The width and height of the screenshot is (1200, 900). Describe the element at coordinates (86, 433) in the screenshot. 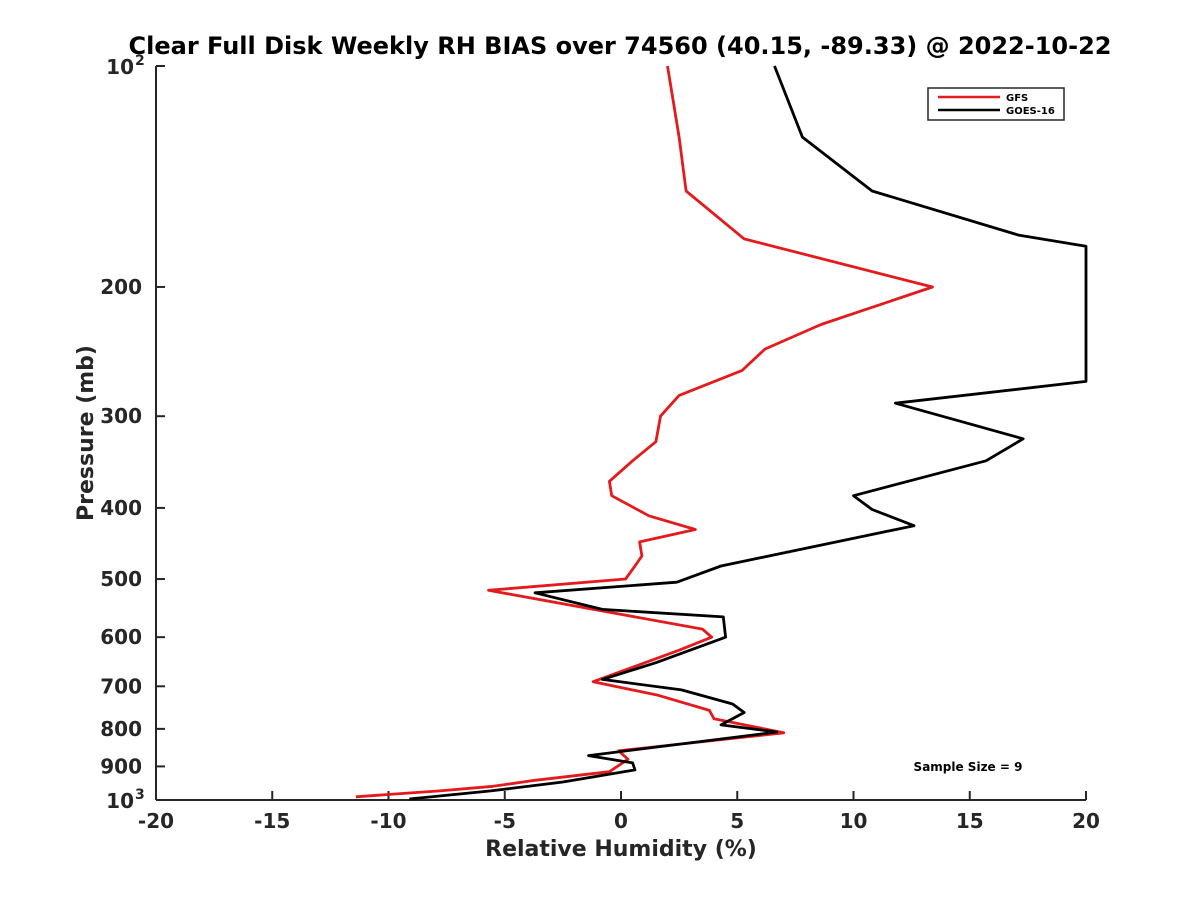

I see `y-axis-label: Pressure (mb)` at that location.